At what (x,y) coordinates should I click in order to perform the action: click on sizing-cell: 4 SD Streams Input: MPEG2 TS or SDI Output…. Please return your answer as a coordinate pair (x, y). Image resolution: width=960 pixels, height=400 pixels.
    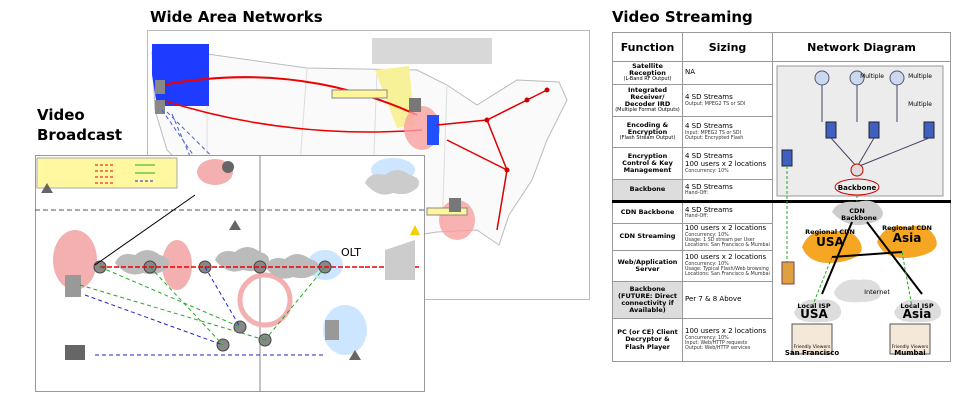
    Looking at the image, I should click on (727, 132).